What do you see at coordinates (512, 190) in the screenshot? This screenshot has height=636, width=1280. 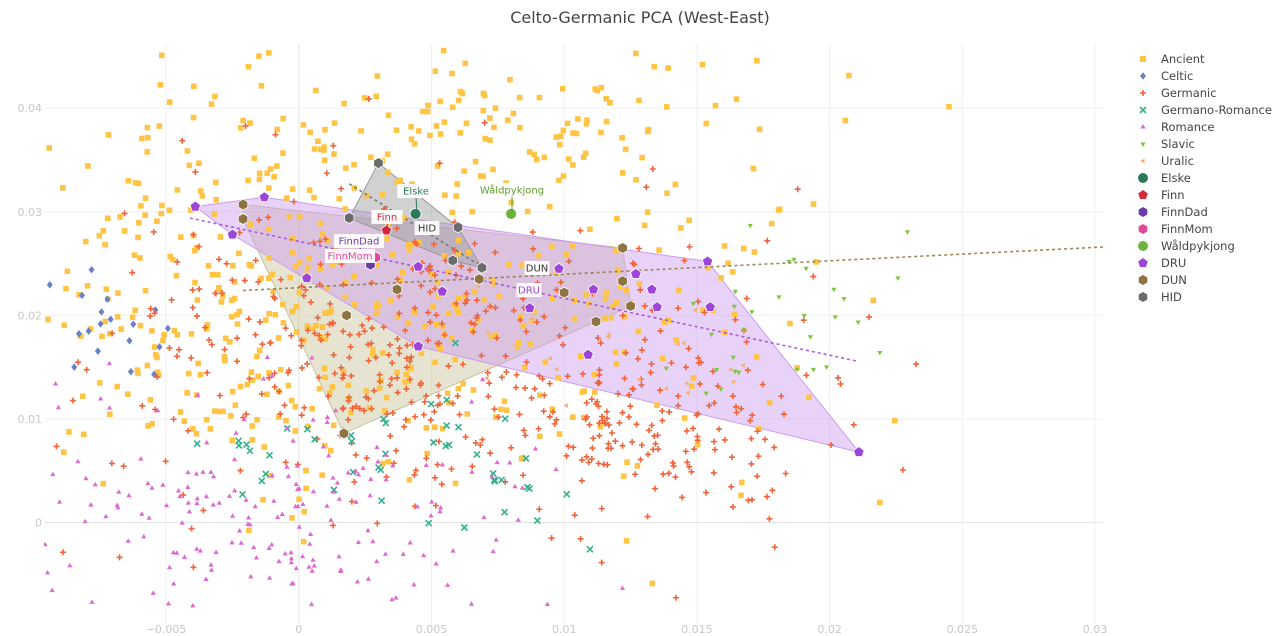 I see `annotation-box` at bounding box center [512, 190].